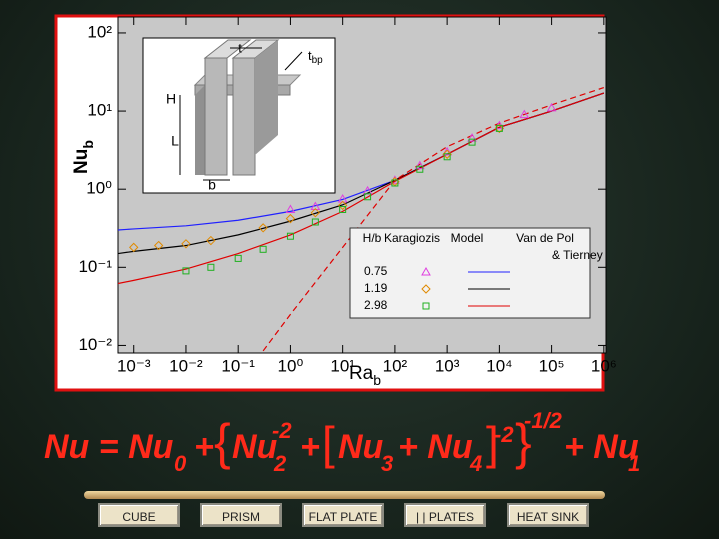  I want to click on y-axis-title: Nub, so click(83, 157).